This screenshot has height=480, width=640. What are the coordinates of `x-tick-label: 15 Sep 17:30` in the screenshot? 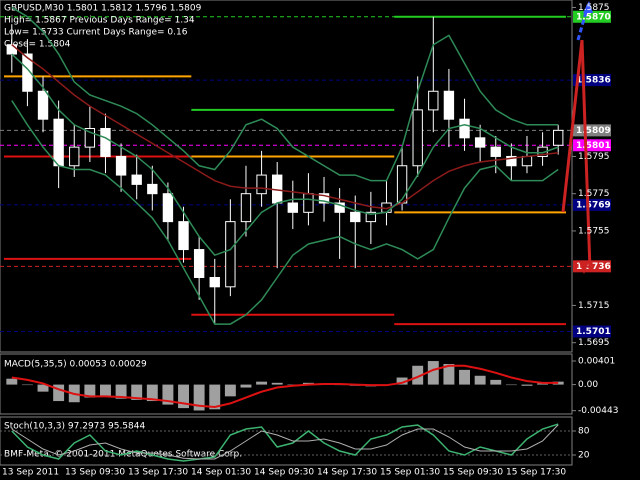 It's located at (536, 473).